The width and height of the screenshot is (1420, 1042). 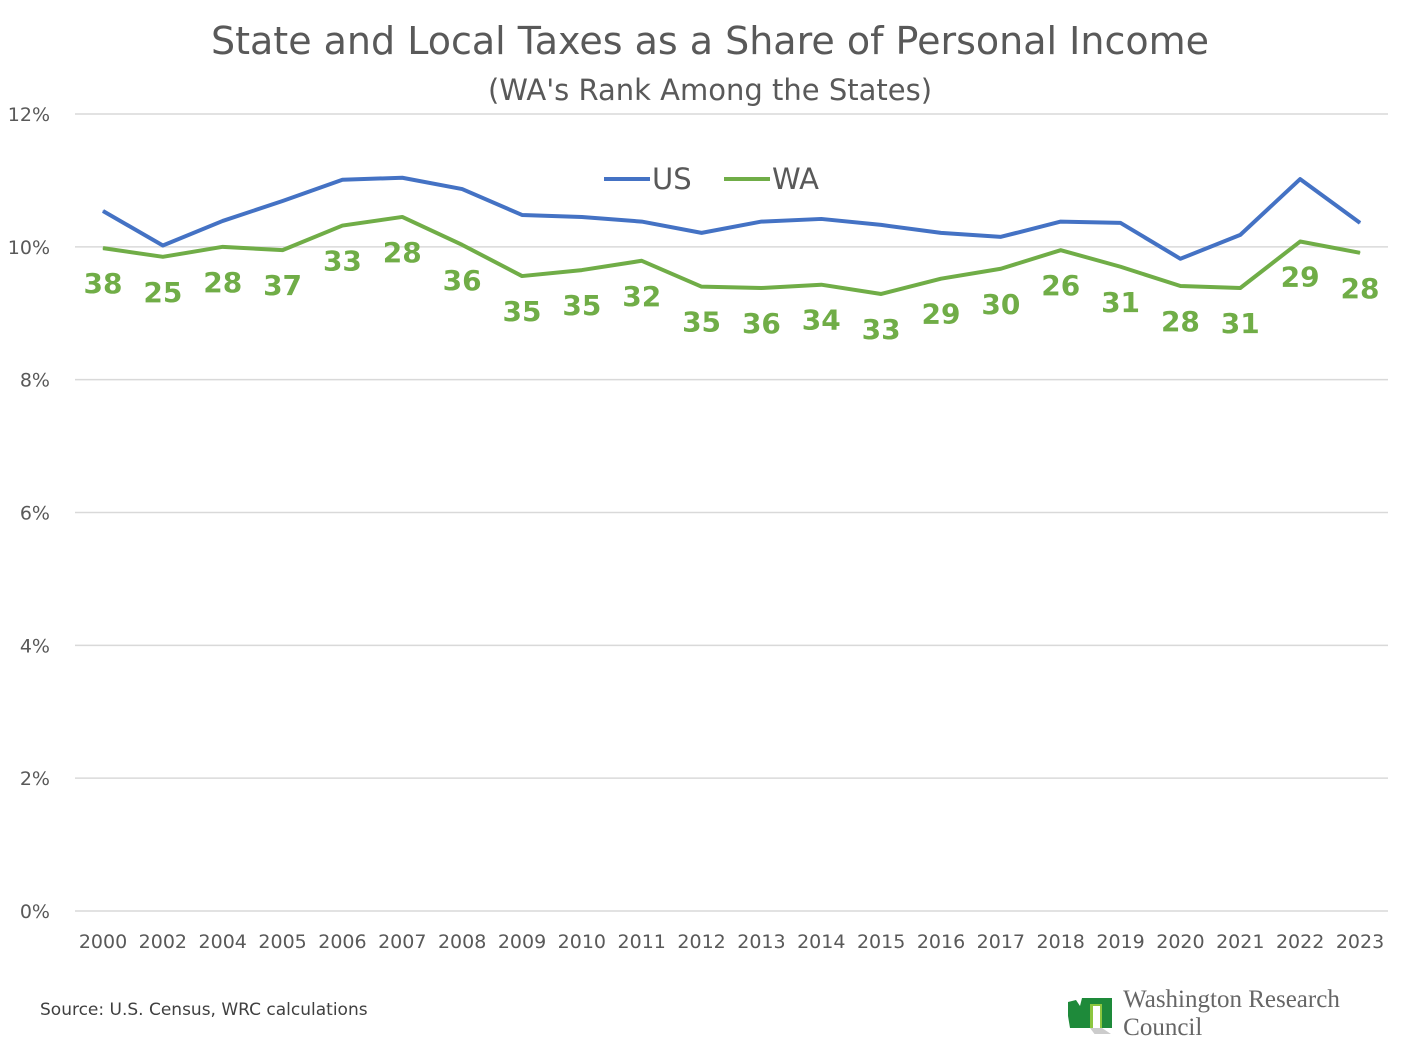 What do you see at coordinates (163, 942) in the screenshot?
I see `x-tick-label: 2002` at bounding box center [163, 942].